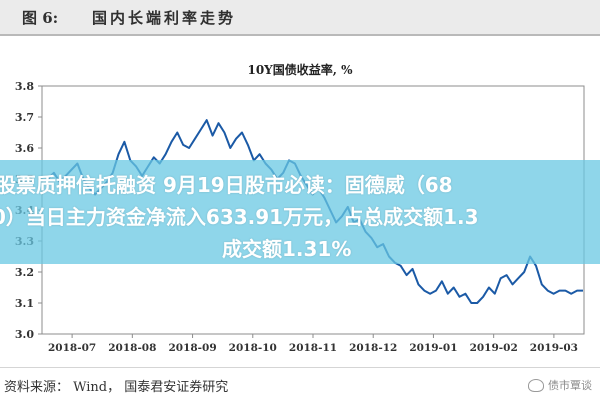 The image size is (600, 401). What do you see at coordinates (24, 272) in the screenshot?
I see `y-tick-label: 3.2` at bounding box center [24, 272].